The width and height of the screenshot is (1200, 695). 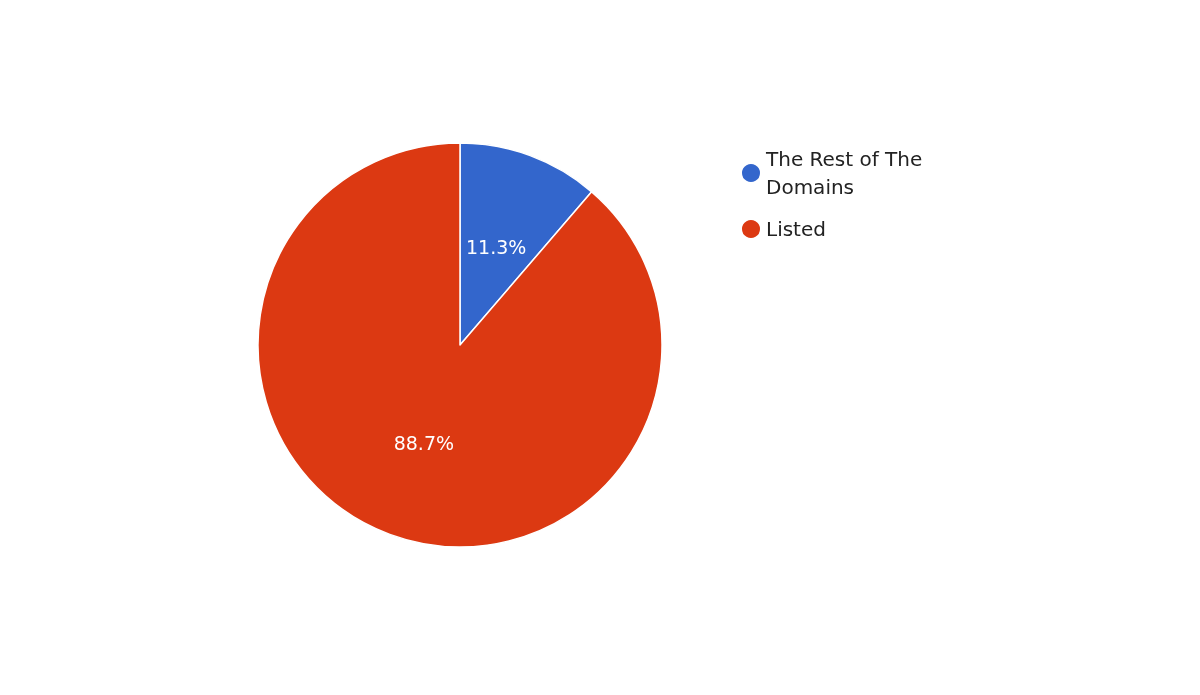 I want to click on legend-label: Listed, so click(x=796, y=229).